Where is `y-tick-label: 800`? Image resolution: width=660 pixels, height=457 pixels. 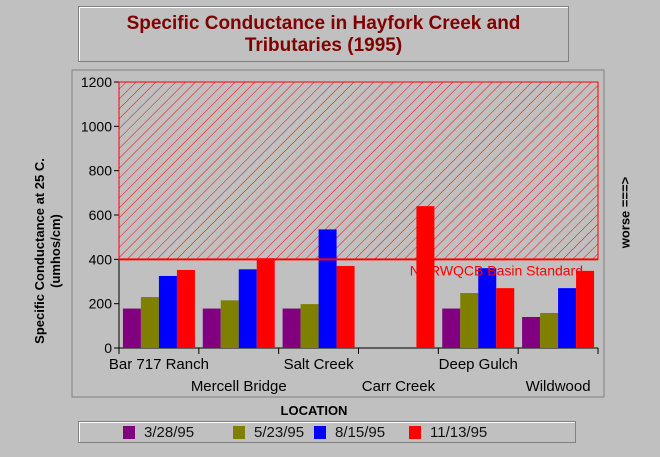 y-tick-label: 800 is located at coordinates (101, 171).